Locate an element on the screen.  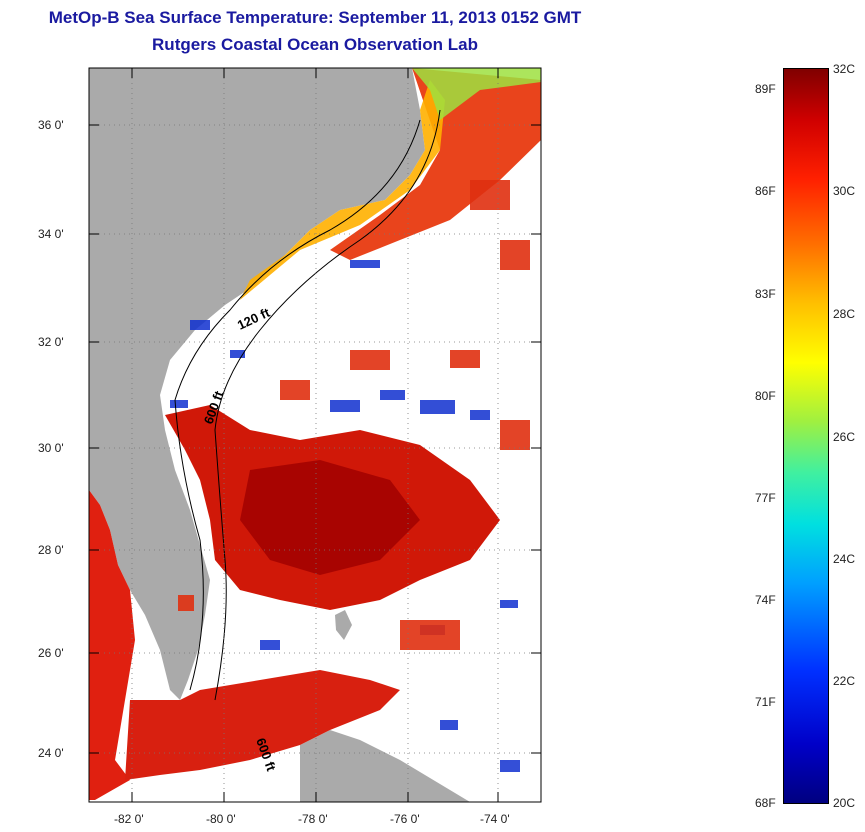
lon-label: -74 0' is located at coordinates (495, 819).